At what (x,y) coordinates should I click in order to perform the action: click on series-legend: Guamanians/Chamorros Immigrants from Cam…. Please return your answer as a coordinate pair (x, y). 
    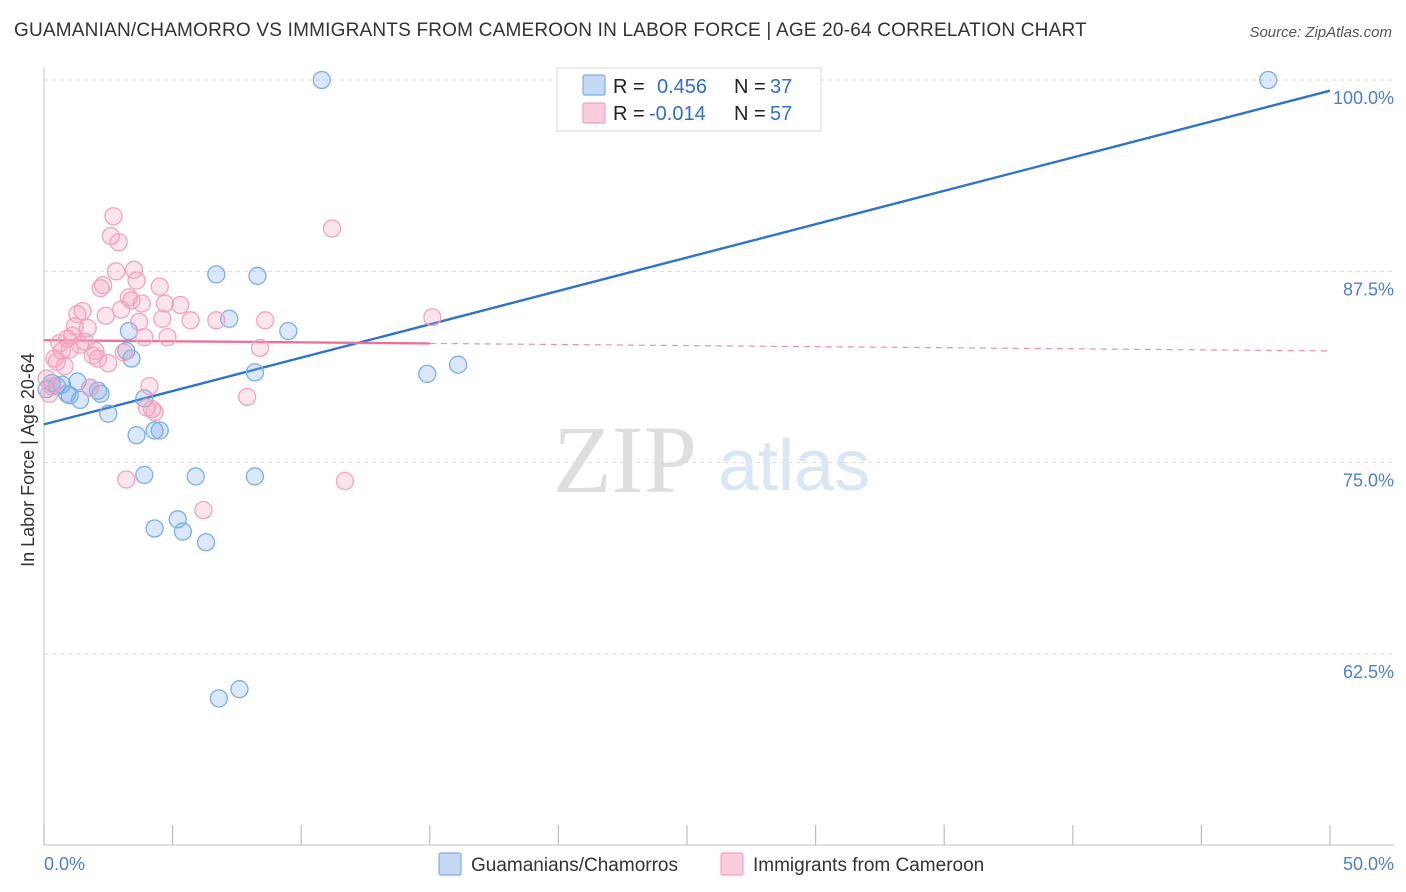
    Looking at the image, I should click on (711, 864).